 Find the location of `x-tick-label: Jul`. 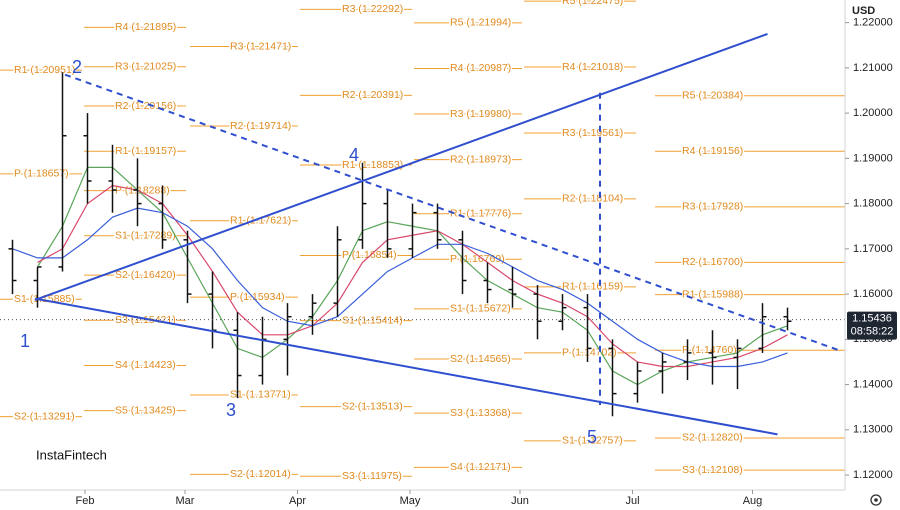

x-tick-label: Jul is located at coordinates (632, 501).